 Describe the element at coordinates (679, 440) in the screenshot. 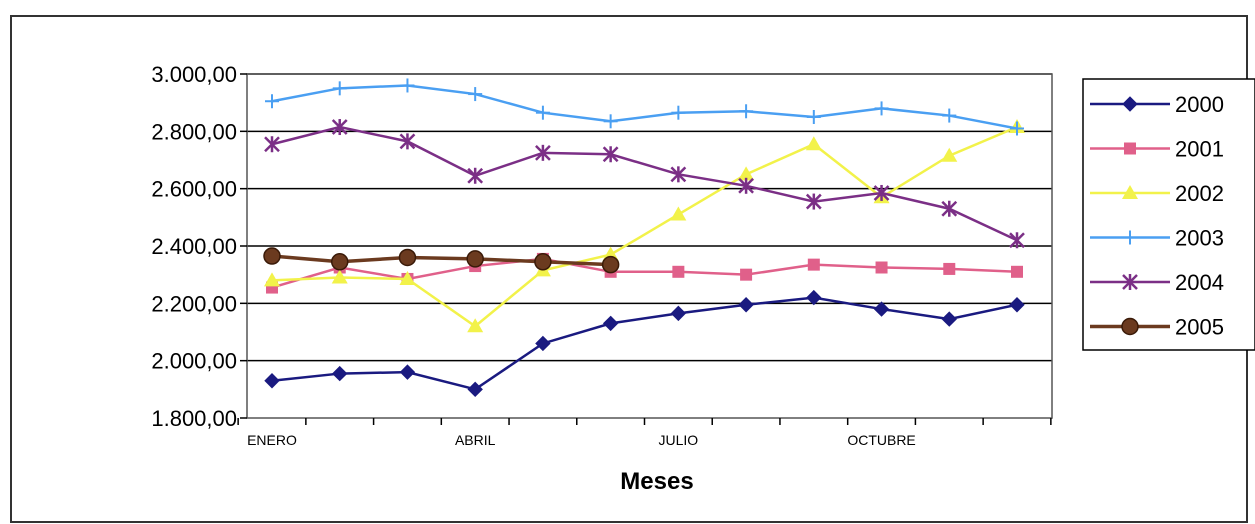

I see `x-tick-label: JULIO` at that location.